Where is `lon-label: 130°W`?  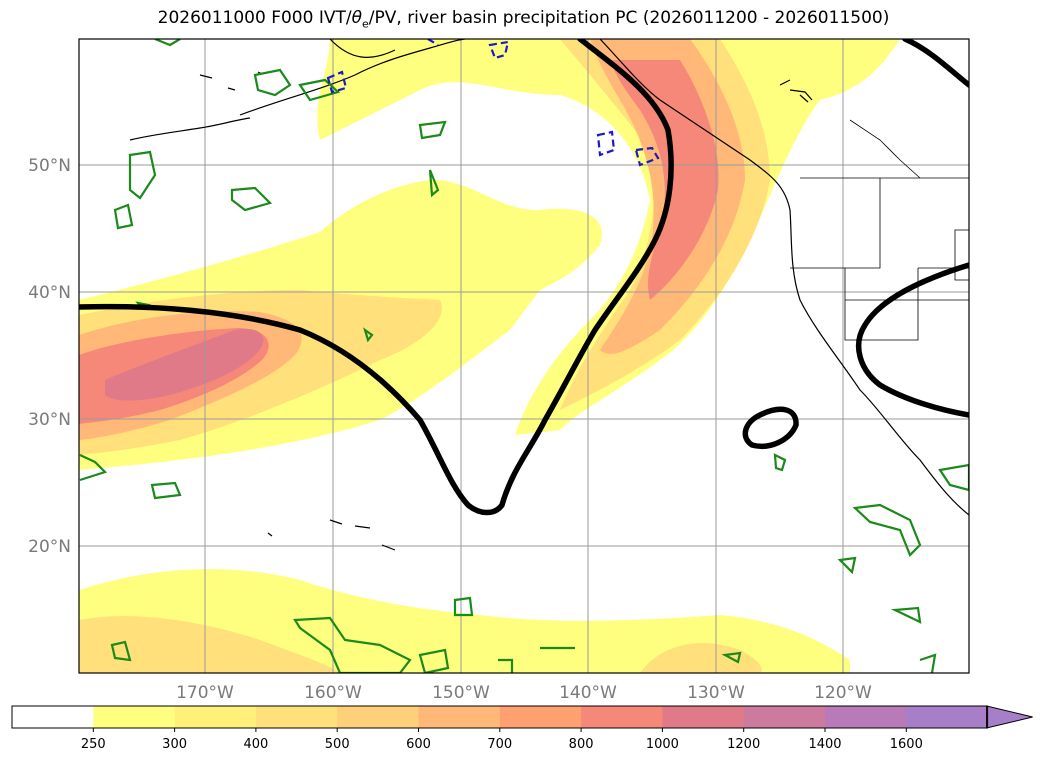
lon-label: 130°W is located at coordinates (716, 693).